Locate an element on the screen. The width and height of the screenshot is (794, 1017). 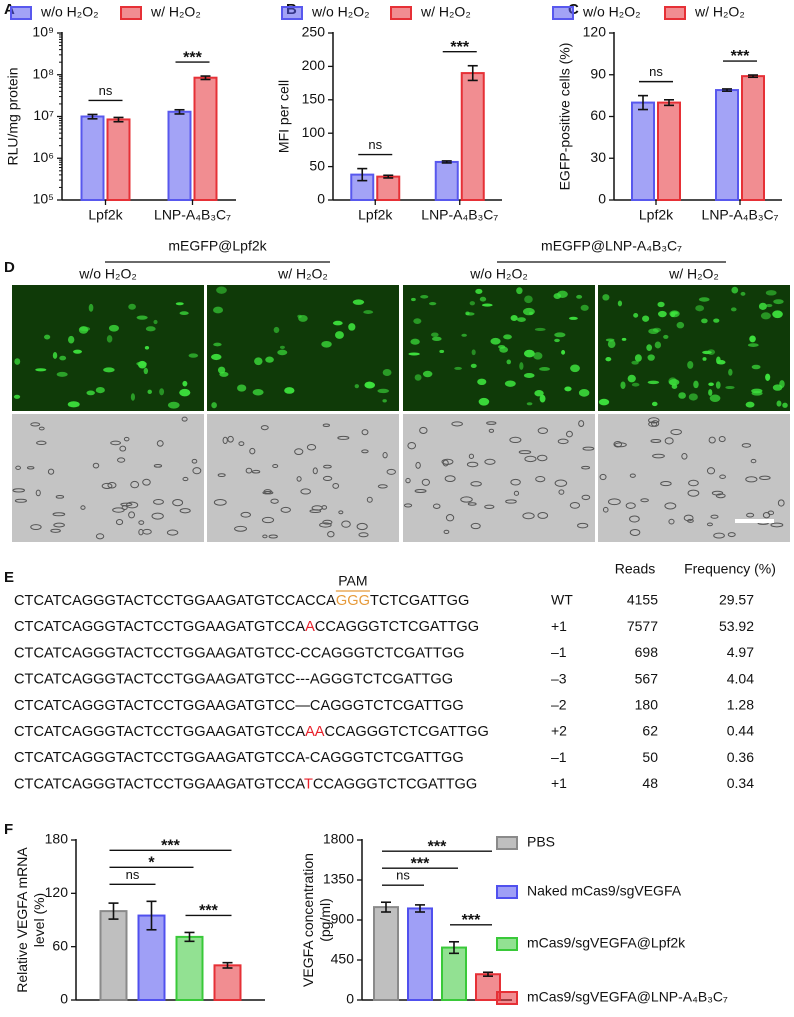
sequence-part: GGG is located at coordinates (353, 601).